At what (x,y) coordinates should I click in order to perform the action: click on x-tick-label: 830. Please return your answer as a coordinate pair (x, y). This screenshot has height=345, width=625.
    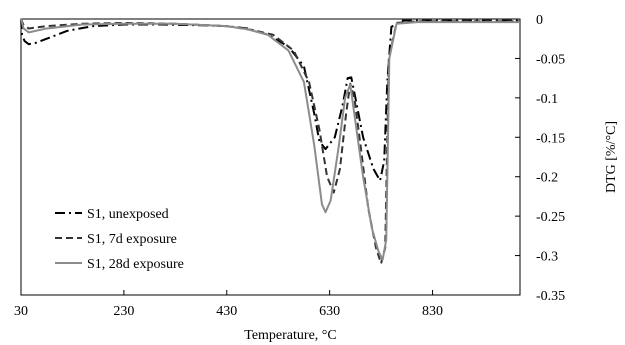
    Looking at the image, I should click on (432, 311).